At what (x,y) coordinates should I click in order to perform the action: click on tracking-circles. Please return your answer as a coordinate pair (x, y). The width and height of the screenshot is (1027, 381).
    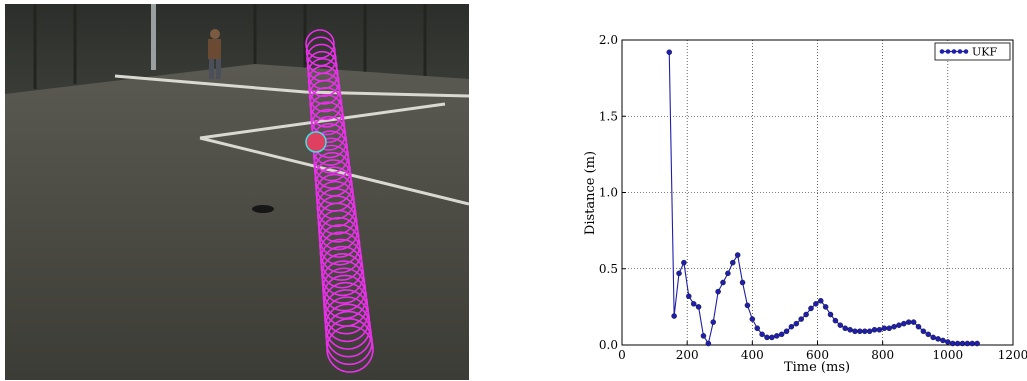
    Looking at the image, I should click on (339, 201).